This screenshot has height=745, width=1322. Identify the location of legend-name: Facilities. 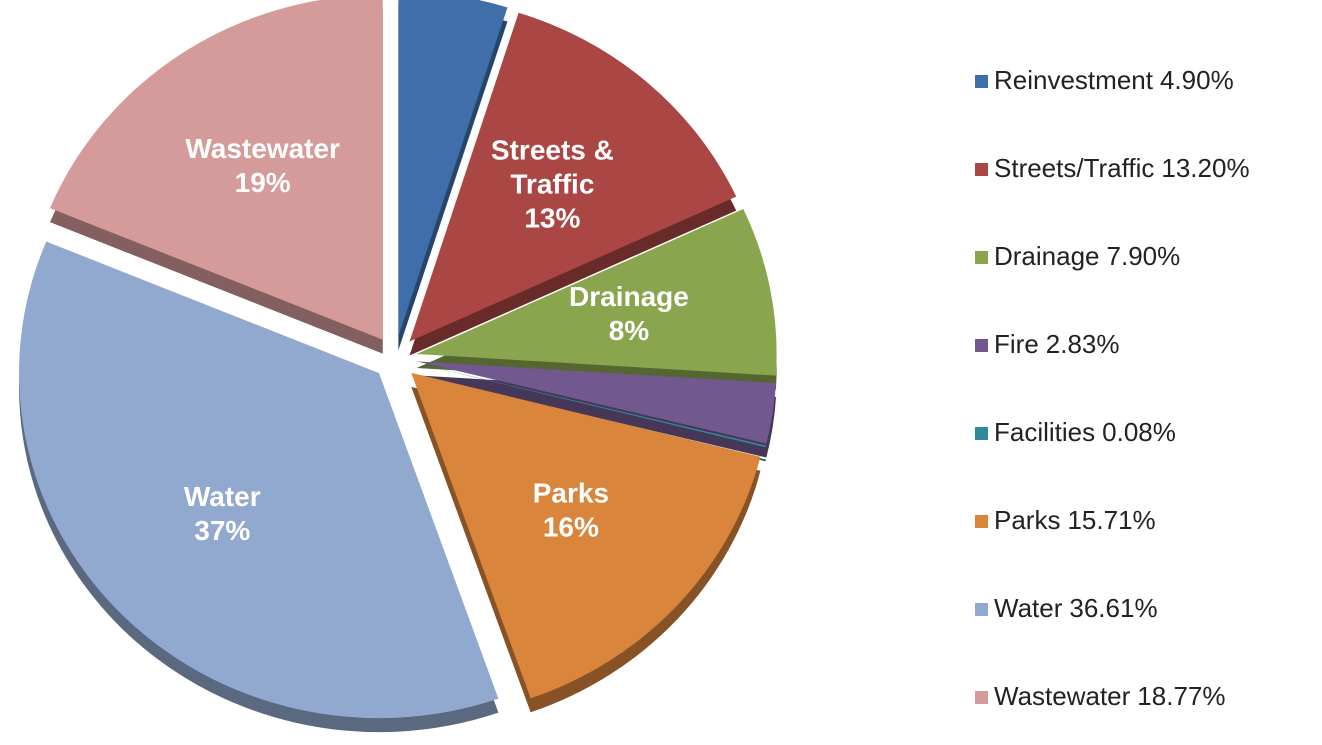
(1044, 432).